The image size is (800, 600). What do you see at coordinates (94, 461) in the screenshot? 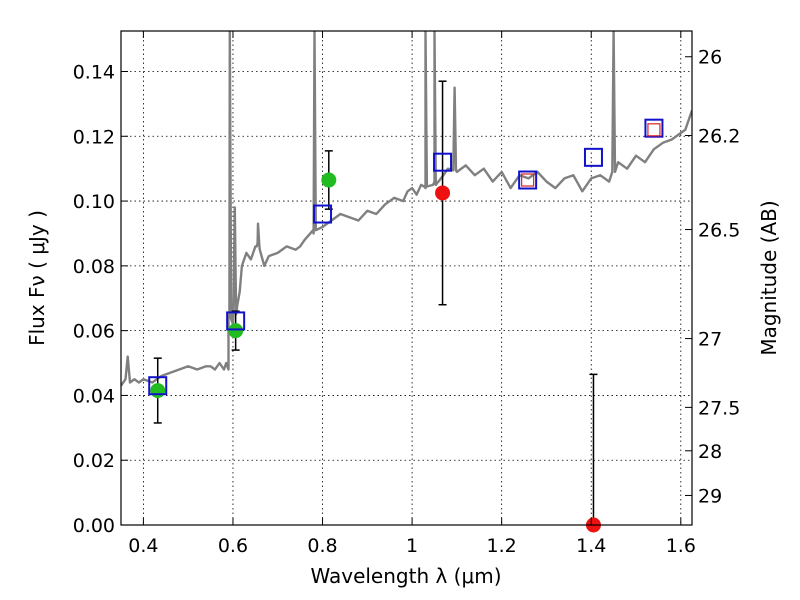
I see `y-tick-label: 0.02` at bounding box center [94, 461].